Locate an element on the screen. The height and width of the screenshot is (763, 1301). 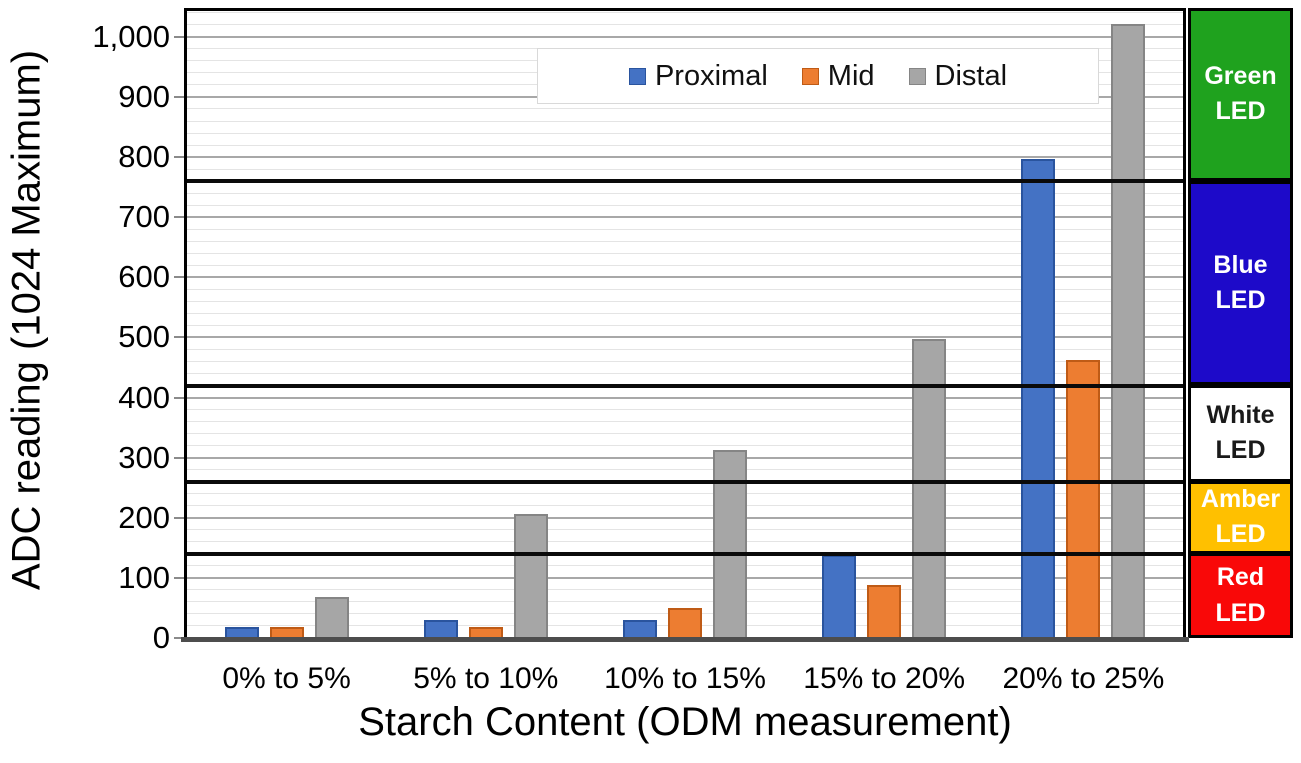
y-tick-label: 600 is located at coordinates (144, 277).